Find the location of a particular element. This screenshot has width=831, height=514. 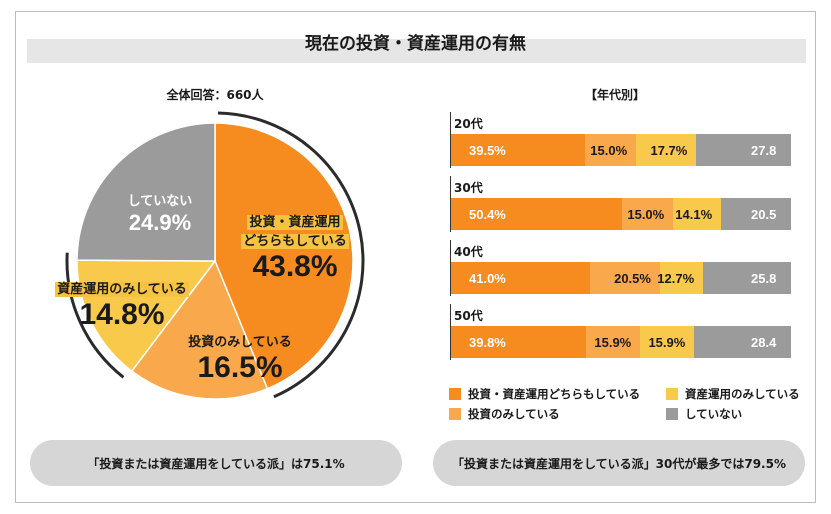

legend-item-invest_only: 投資のみしている is located at coordinates (504, 414).